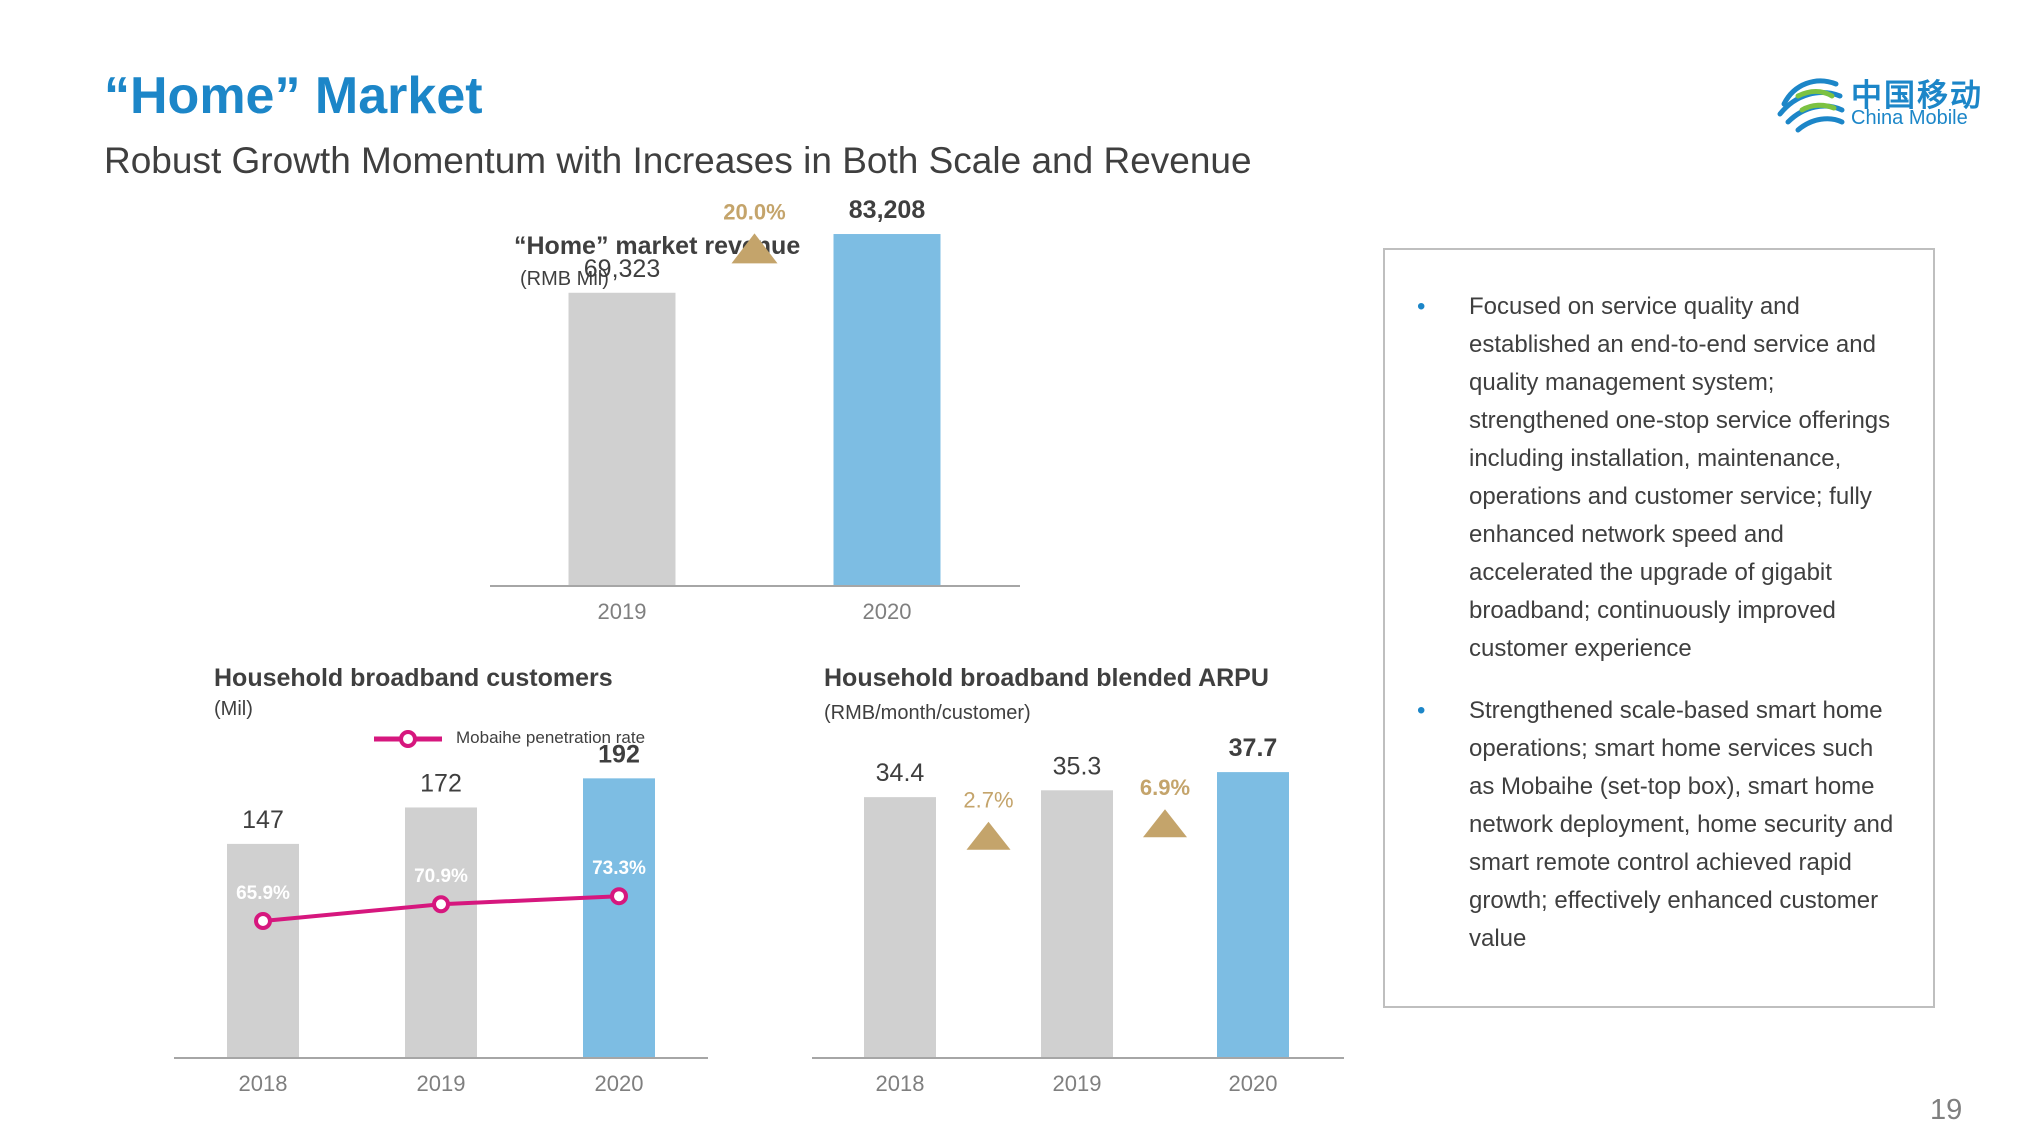 Image resolution: width=2038 pixels, height=1146 pixels. Describe the element at coordinates (441, 876) in the screenshot. I see `customers-penetration-label: 70.9%` at that location.